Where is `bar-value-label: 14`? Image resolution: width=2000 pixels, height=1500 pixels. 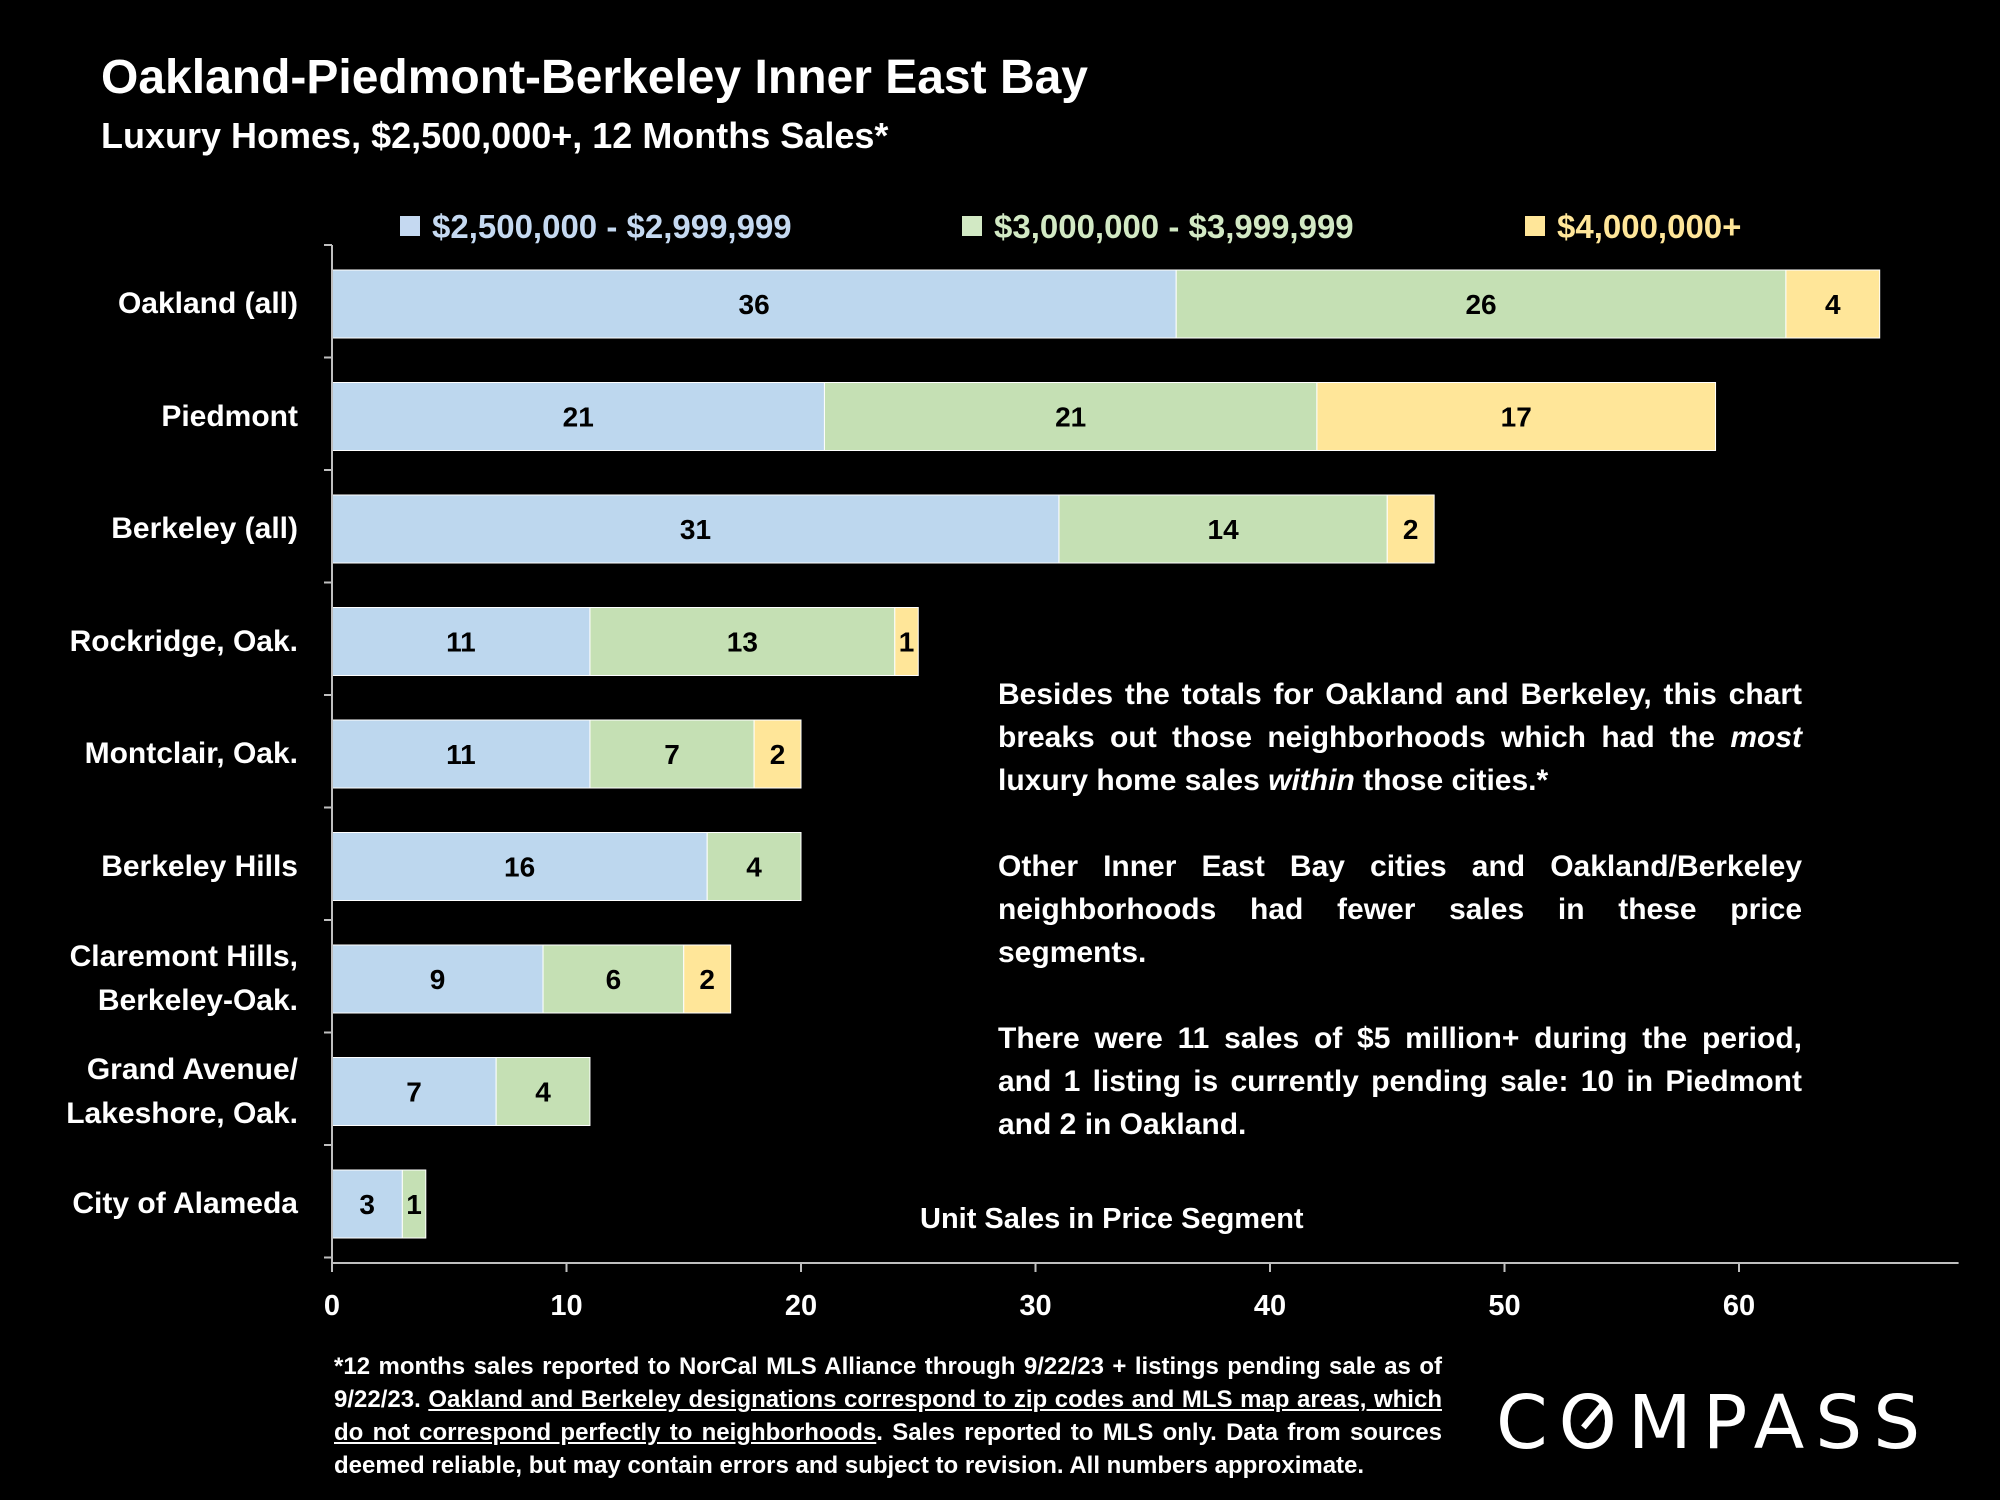 bar-value-label: 14 is located at coordinates (1224, 529).